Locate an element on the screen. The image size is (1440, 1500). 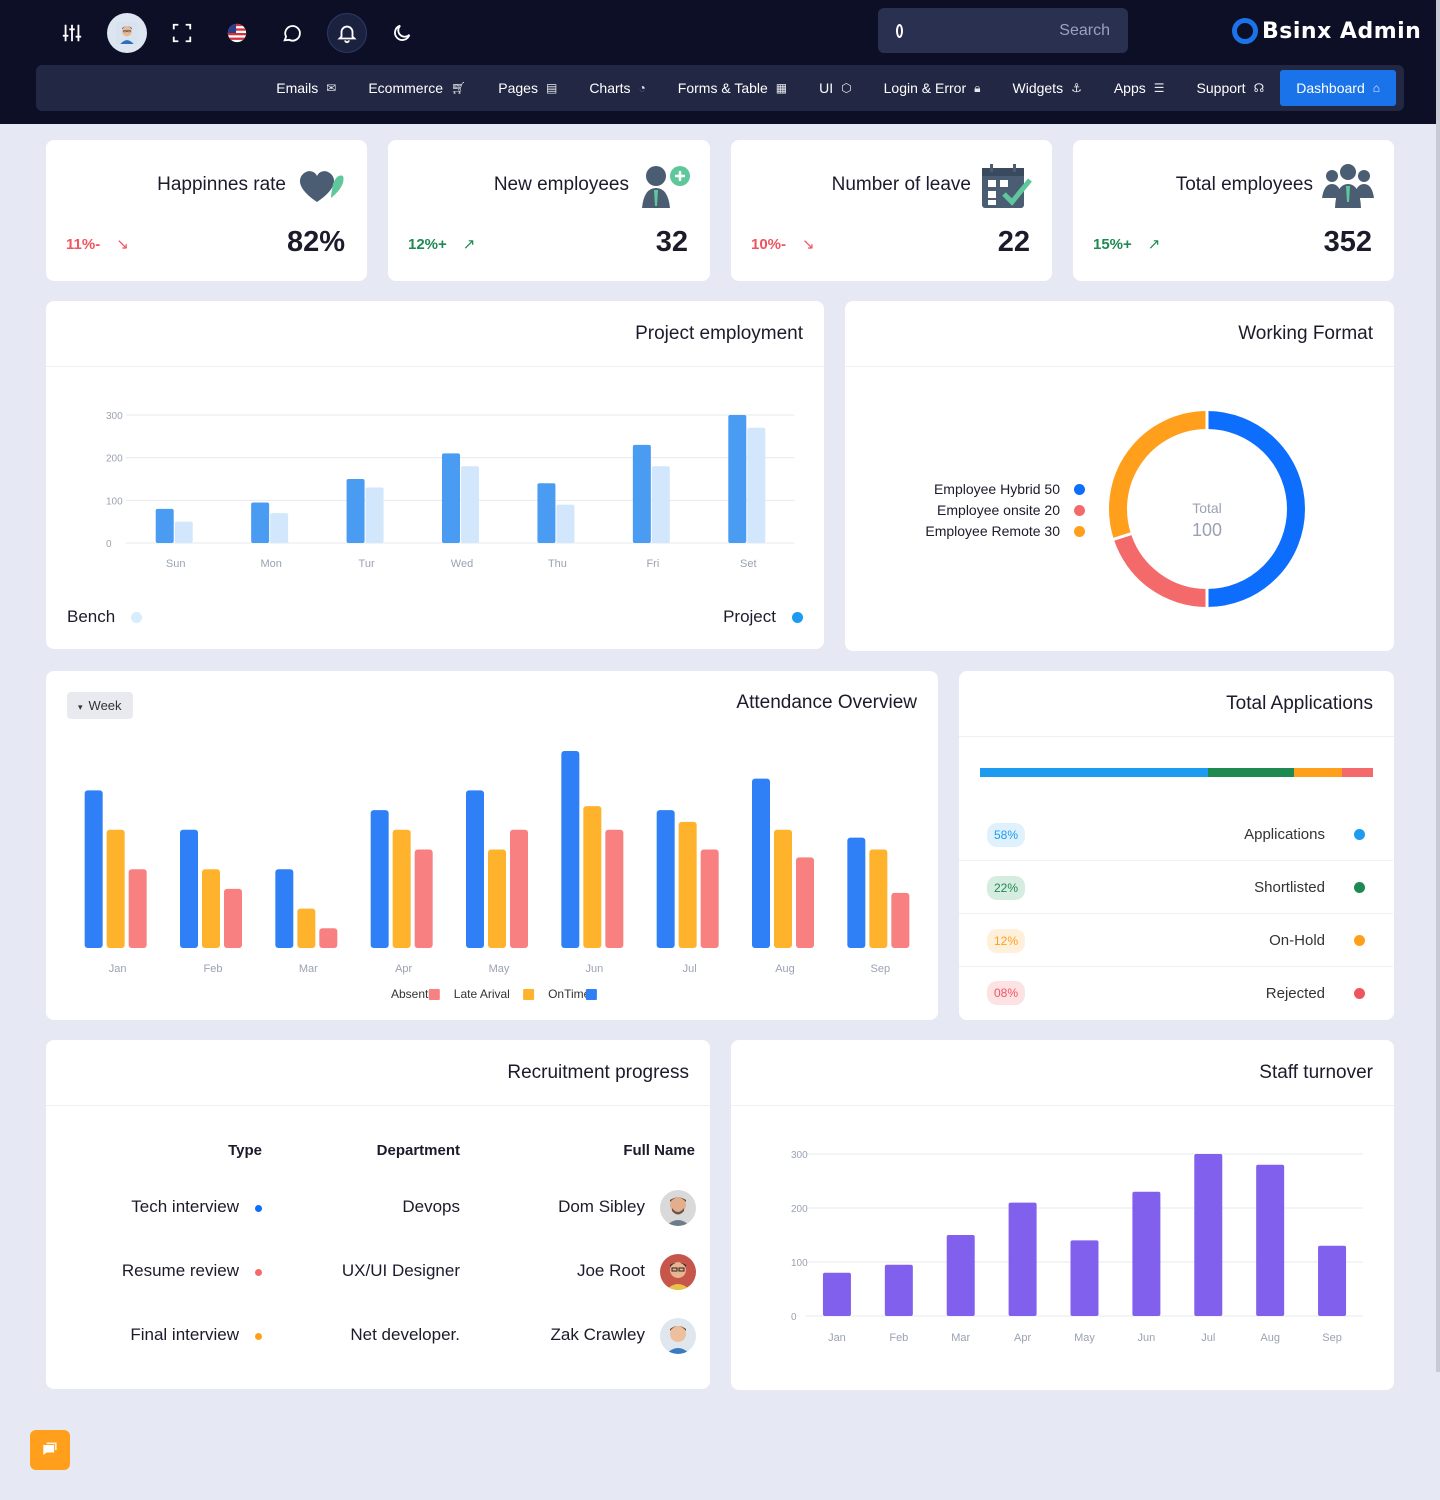
sliders-icon is located at coordinates (72, 33).